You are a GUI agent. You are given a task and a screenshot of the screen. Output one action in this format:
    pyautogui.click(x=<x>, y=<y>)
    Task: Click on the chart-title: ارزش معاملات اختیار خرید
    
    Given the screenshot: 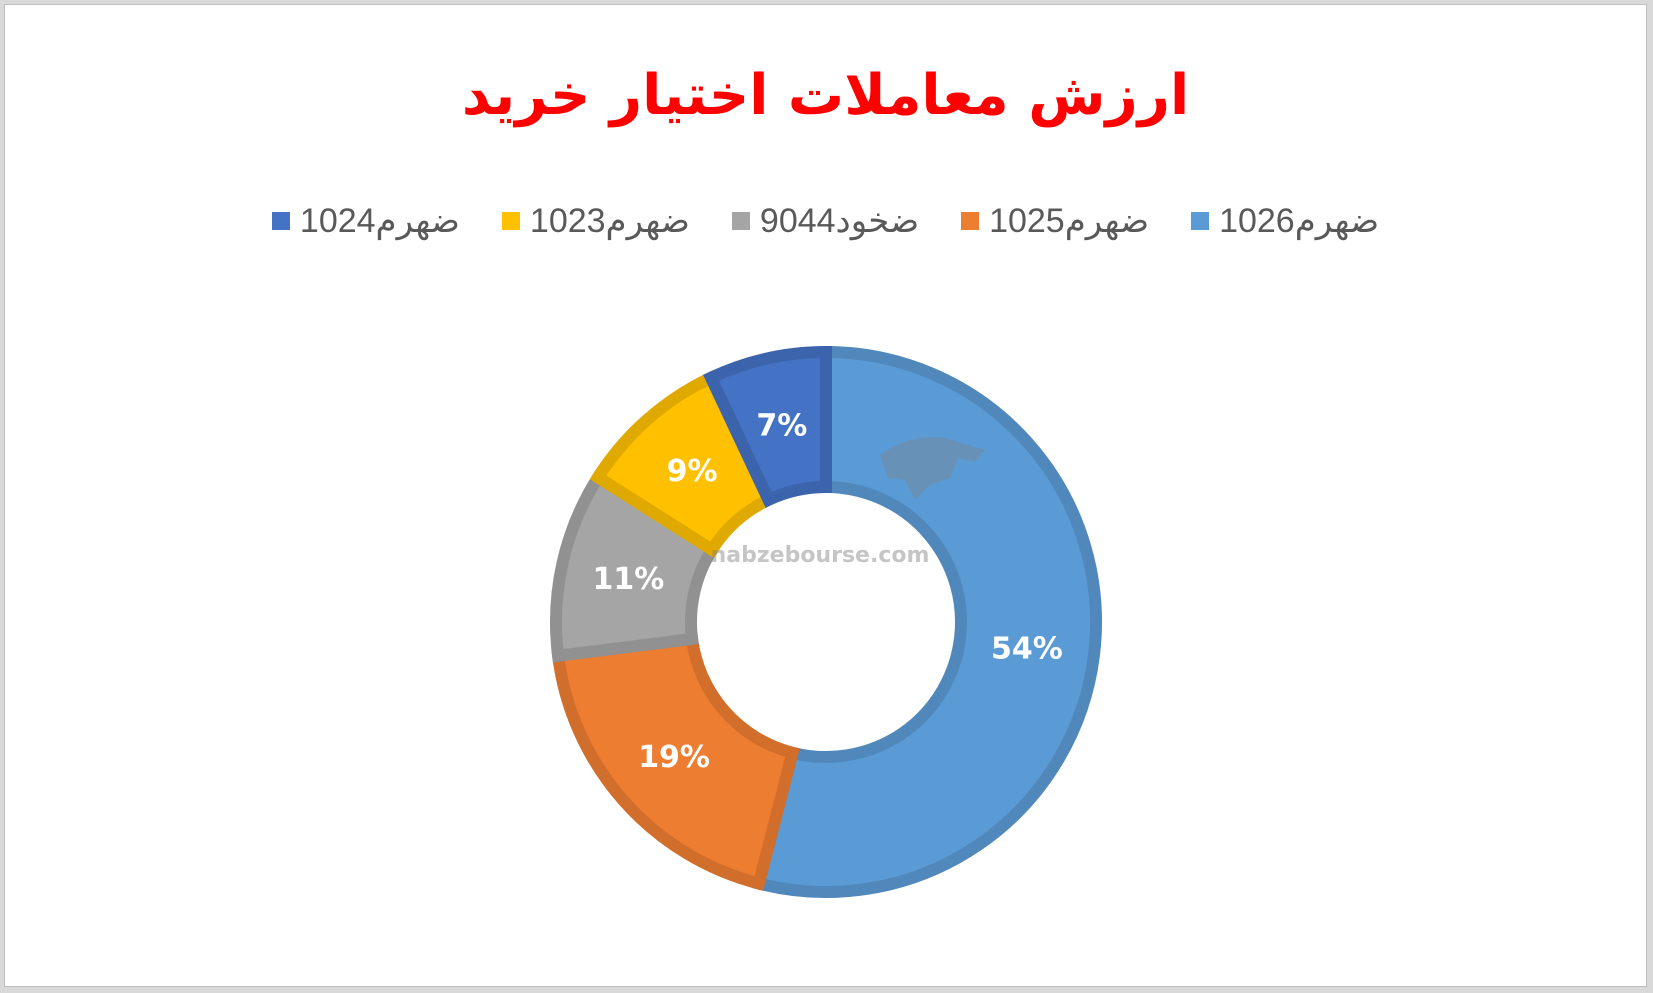 What is the action you would take?
    pyautogui.click(x=825, y=95)
    